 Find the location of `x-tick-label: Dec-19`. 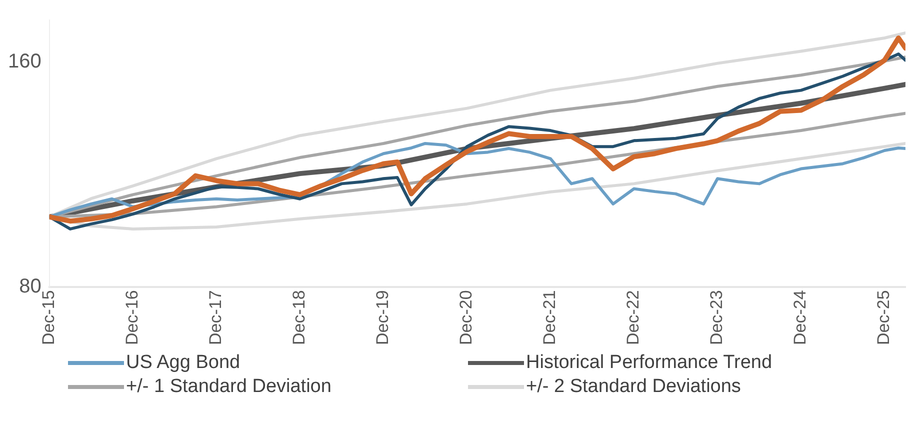

x-tick-label: Dec-19 is located at coordinates (382, 318).